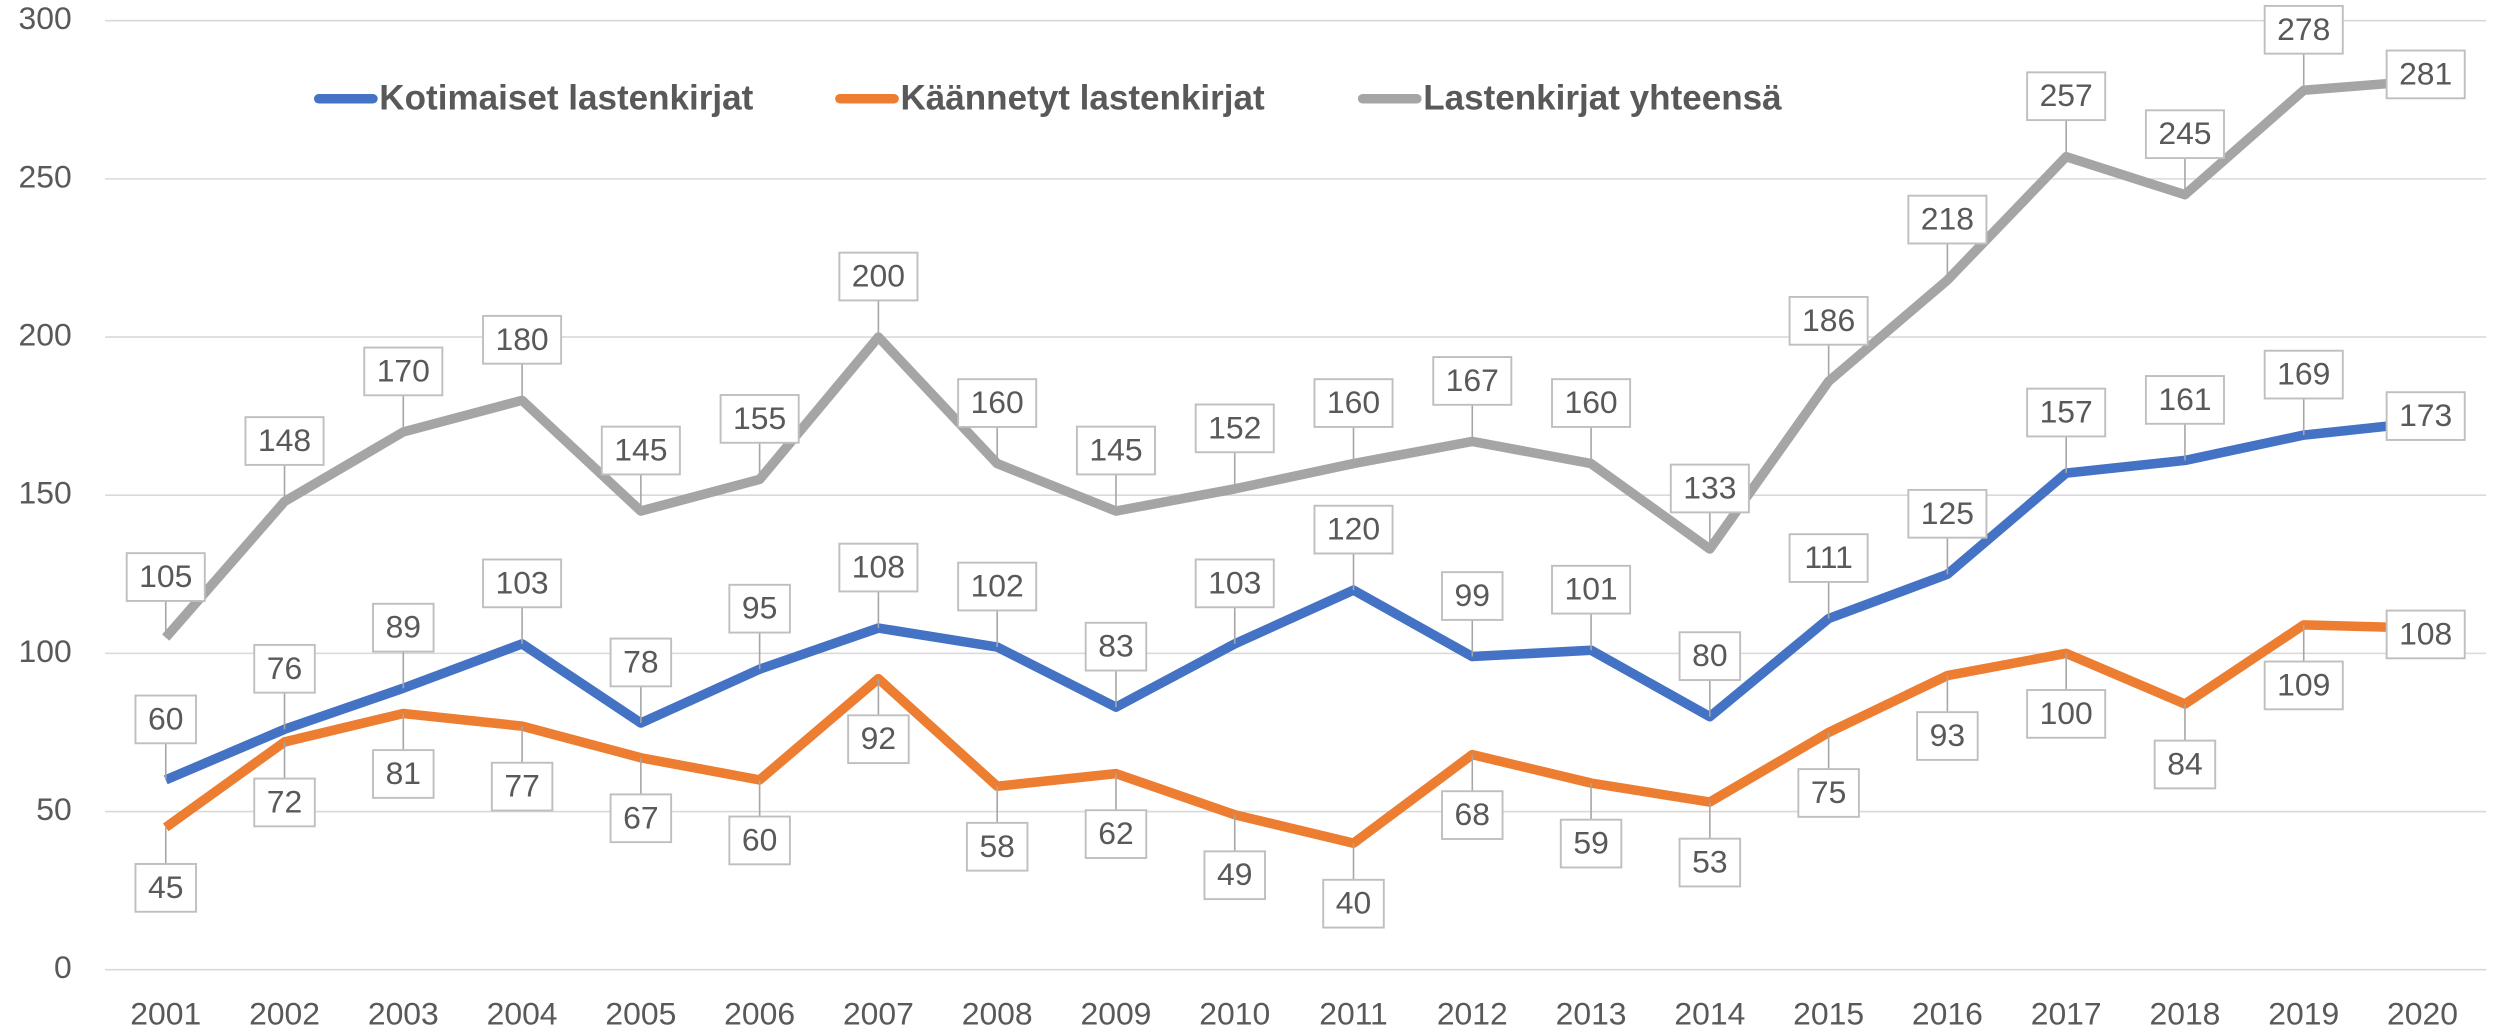 The image size is (2499, 1035). I want to click on y-tick-label: 300, so click(45, 18).